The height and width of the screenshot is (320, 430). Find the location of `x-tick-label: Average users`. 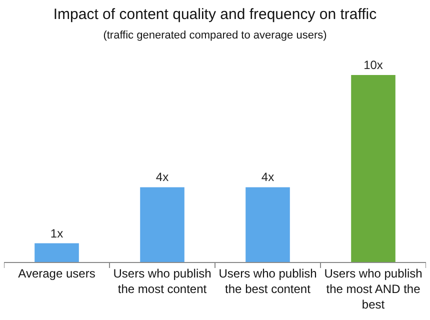

x-tick-label: Average users is located at coordinates (57, 273).